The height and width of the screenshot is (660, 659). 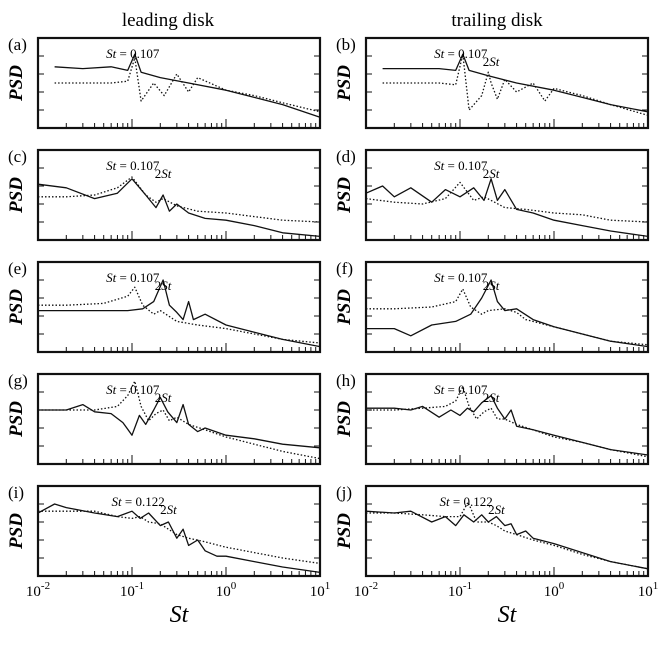 I want to click on panel-label: (b), so click(x=346, y=44).